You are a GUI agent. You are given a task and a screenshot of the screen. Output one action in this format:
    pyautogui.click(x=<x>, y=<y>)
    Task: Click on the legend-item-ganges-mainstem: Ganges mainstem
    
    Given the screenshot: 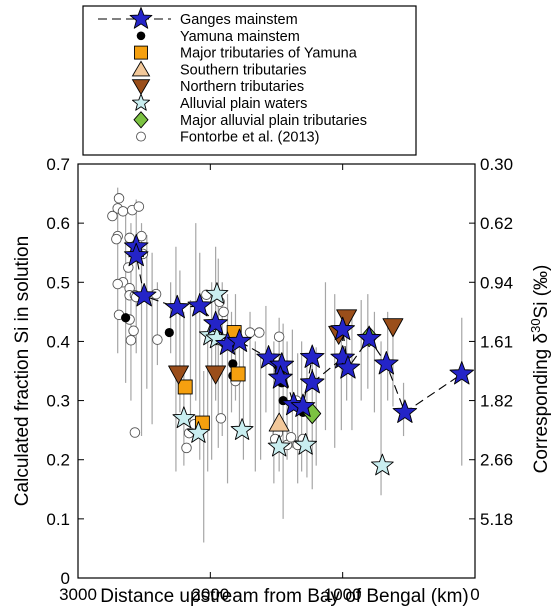 What is the action you would take?
    pyautogui.click(x=198, y=18)
    